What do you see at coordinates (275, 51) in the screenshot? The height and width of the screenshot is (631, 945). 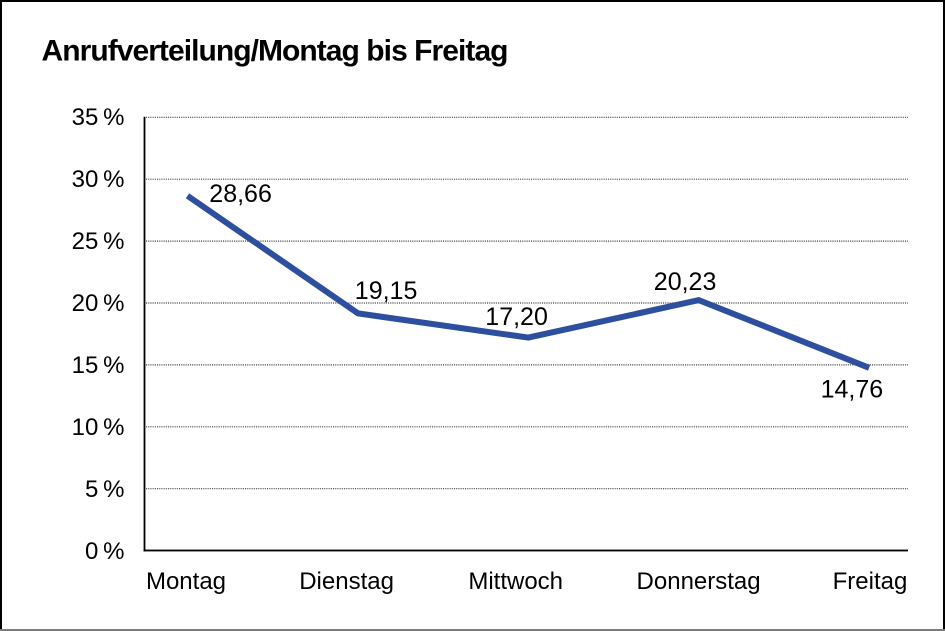 I see `svg-text:Anrufverteilung/Montag bis Fre: Anrufverteilung/Montag bis Freitag` at bounding box center [275, 51].